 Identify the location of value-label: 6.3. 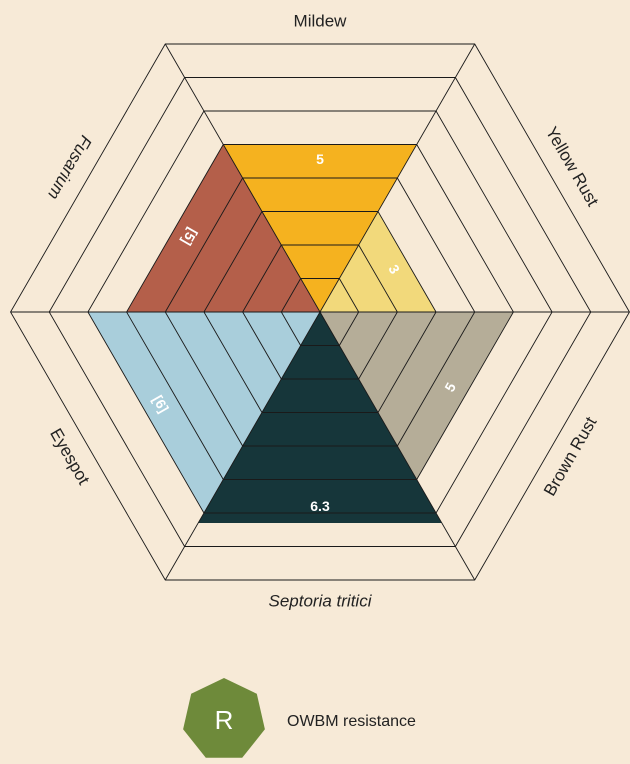
(320, 506).